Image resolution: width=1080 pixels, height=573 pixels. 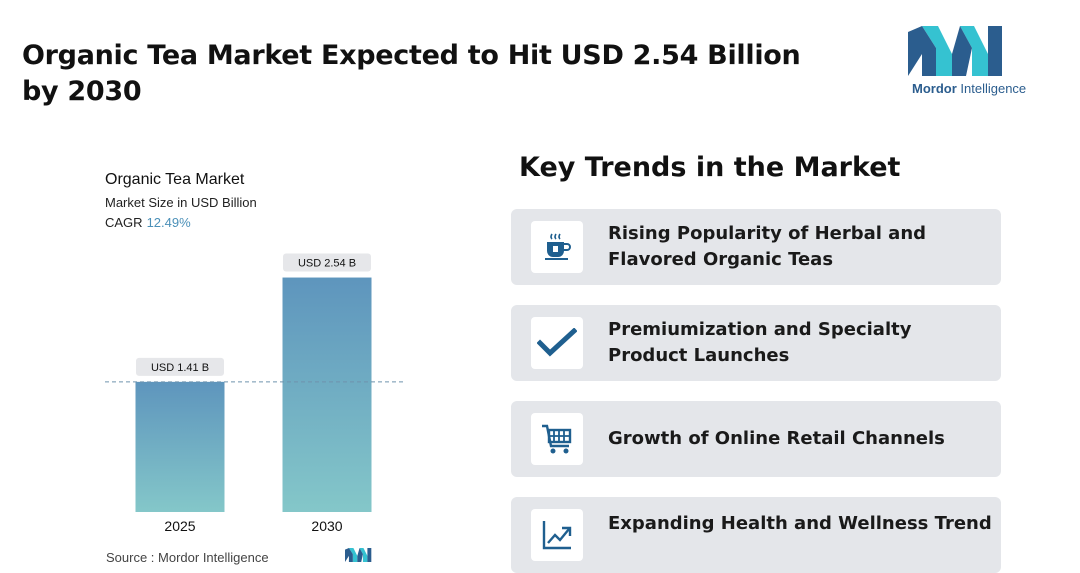 I want to click on data-label-2025: USD 1.41 B, so click(x=180, y=368).